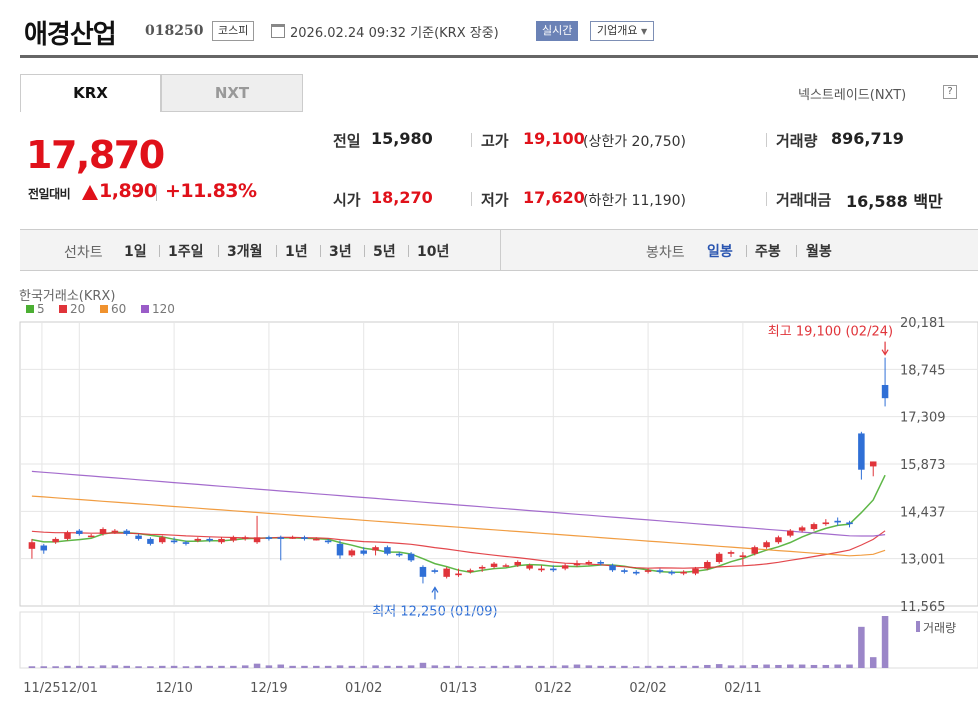 The image size is (978, 712). What do you see at coordinates (852, 95) in the screenshot?
I see `nxt-link: 넥스트레이드(NXT)` at bounding box center [852, 95].